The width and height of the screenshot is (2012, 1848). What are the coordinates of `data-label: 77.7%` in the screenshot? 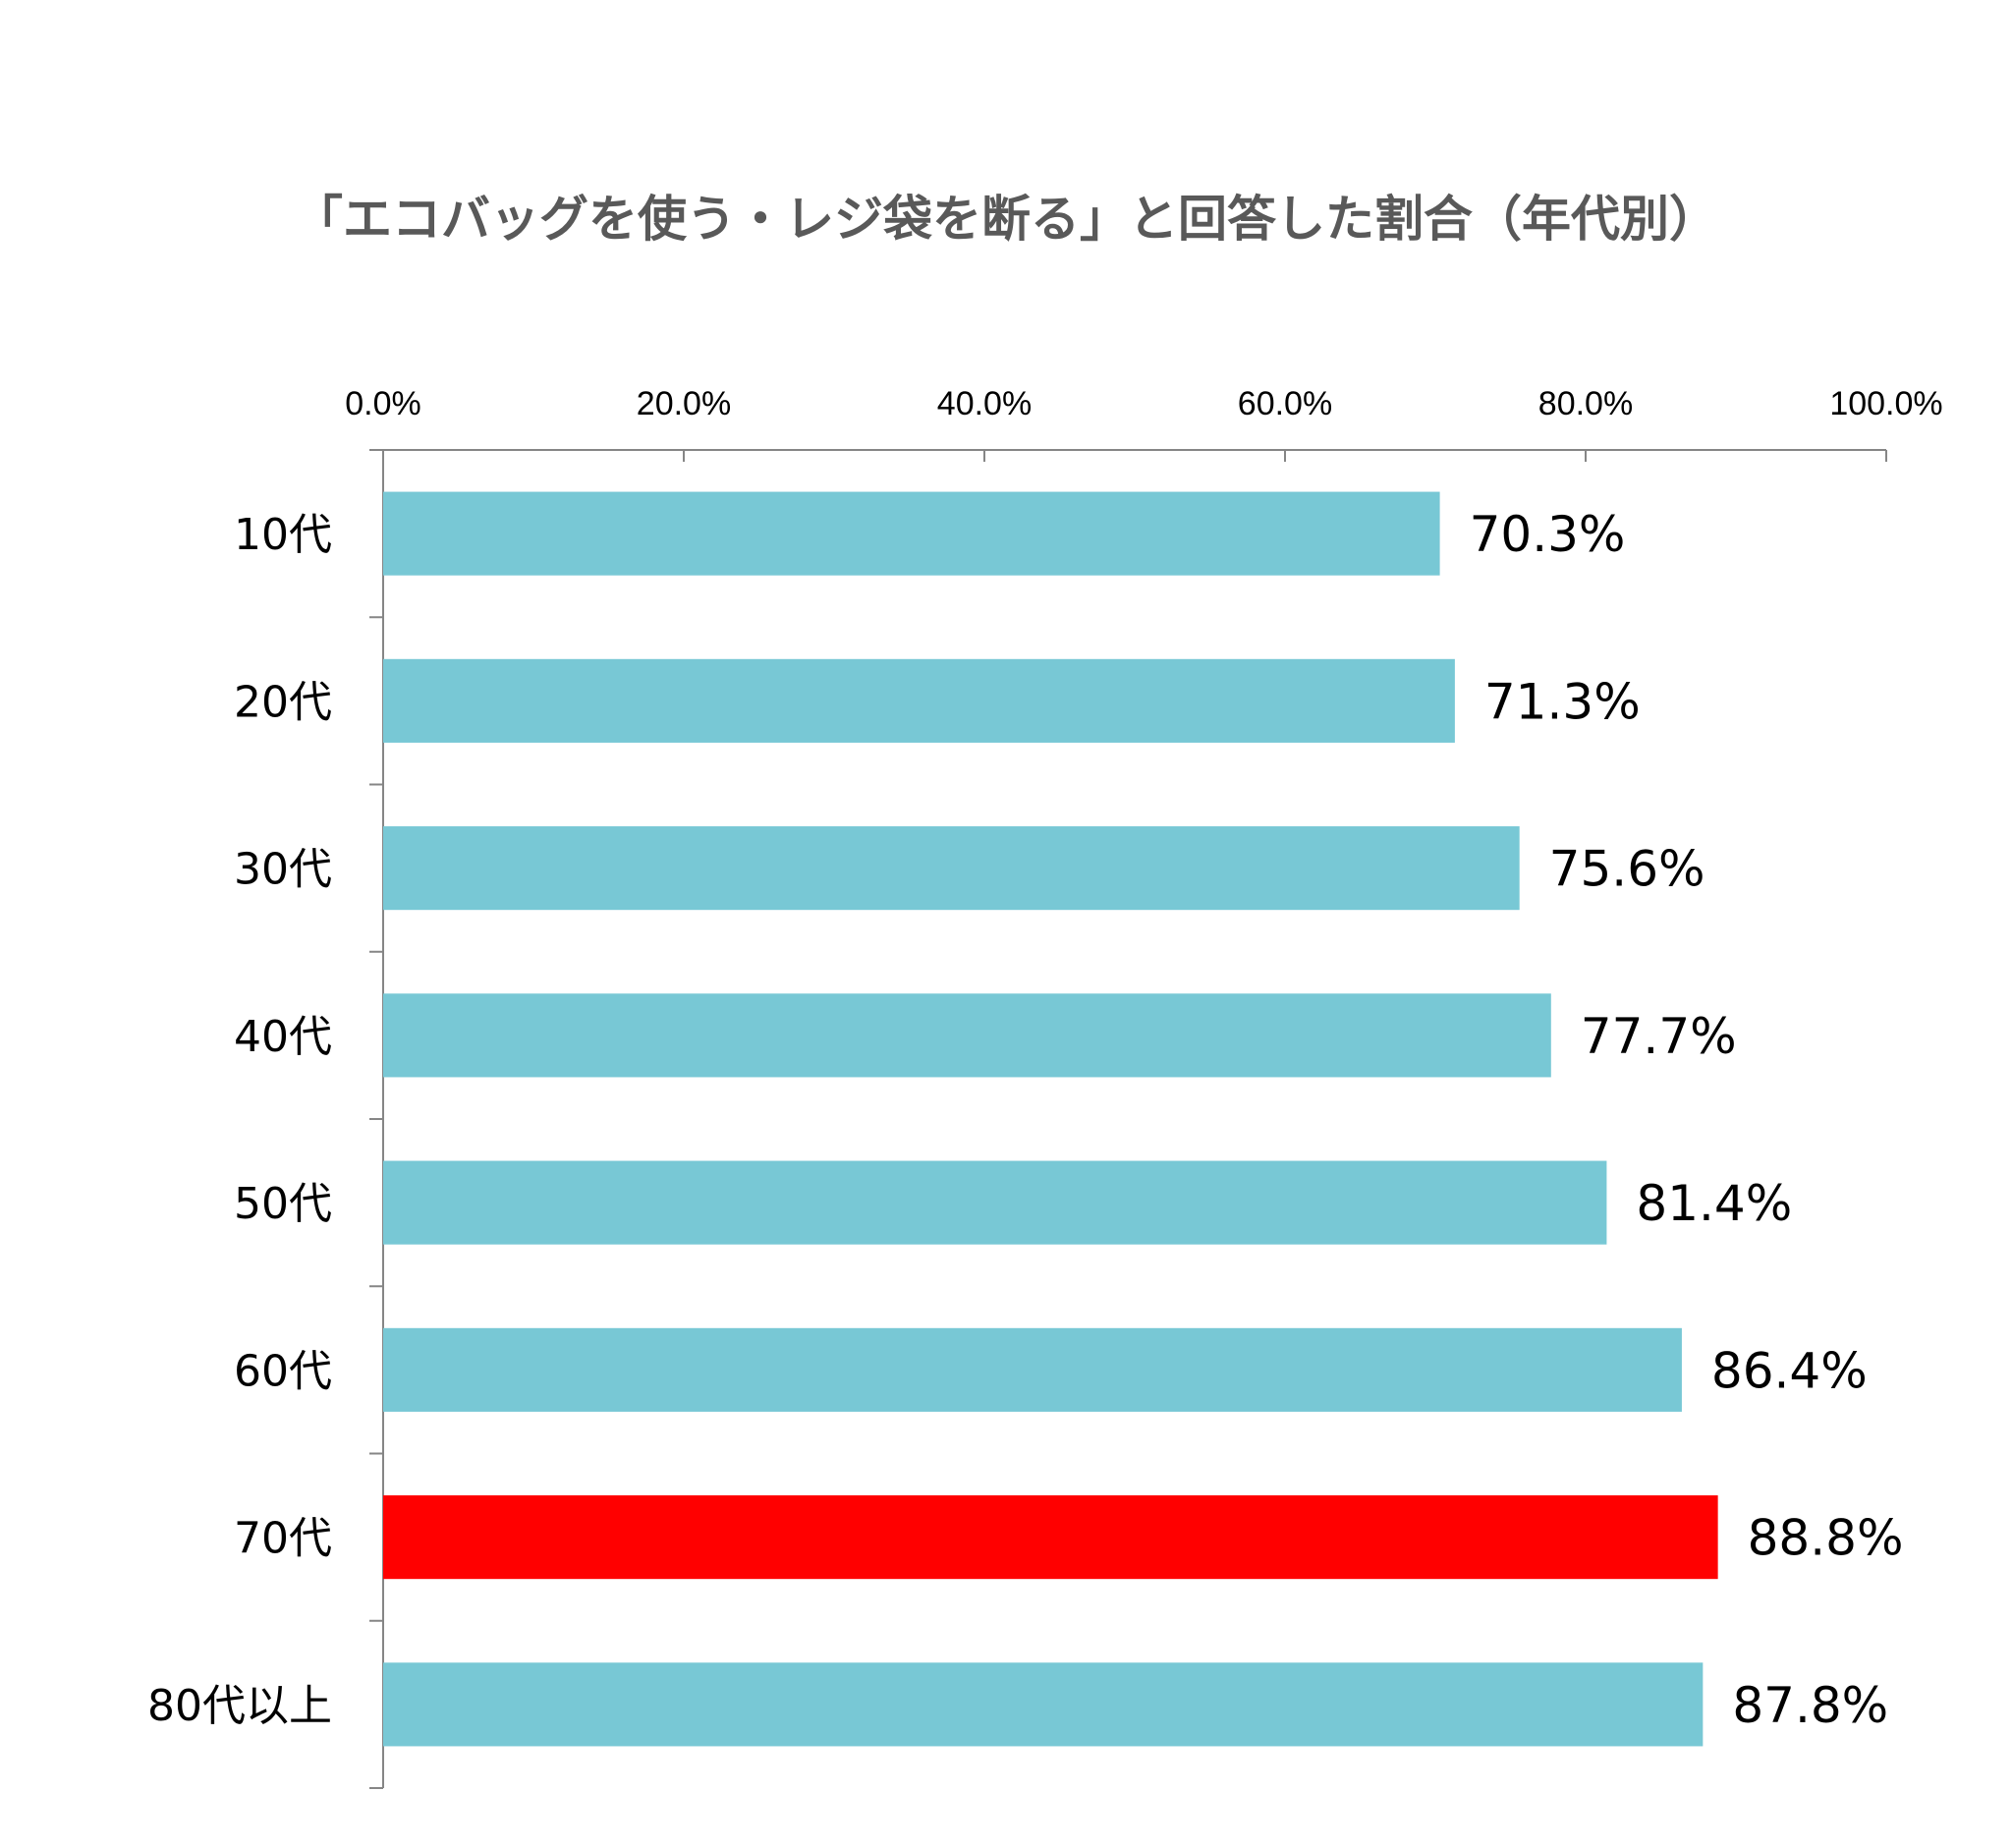 It's located at (1659, 1036).